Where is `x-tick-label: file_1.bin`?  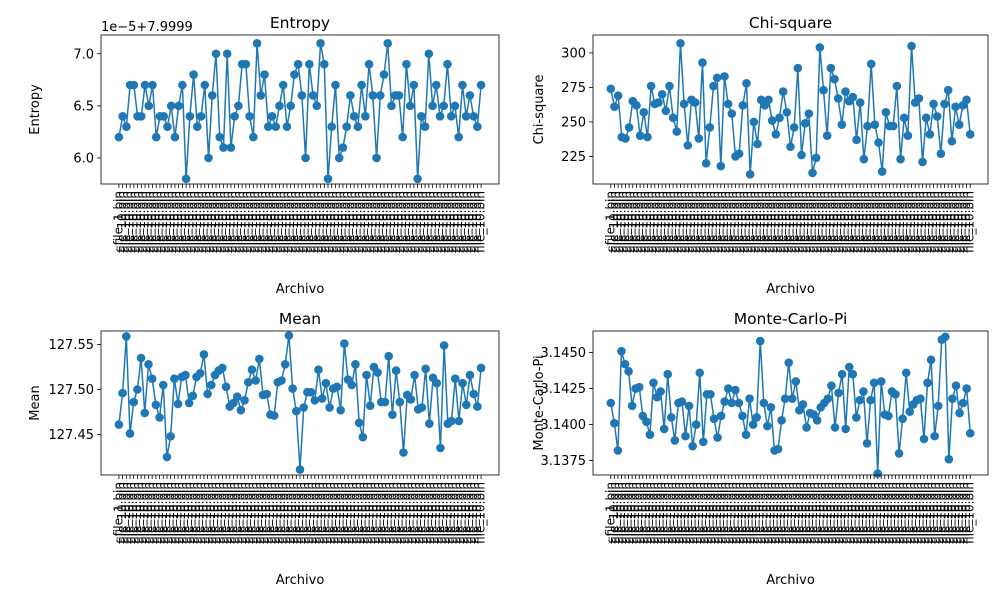 x-tick-label: file_1.bin is located at coordinates (118, 218).